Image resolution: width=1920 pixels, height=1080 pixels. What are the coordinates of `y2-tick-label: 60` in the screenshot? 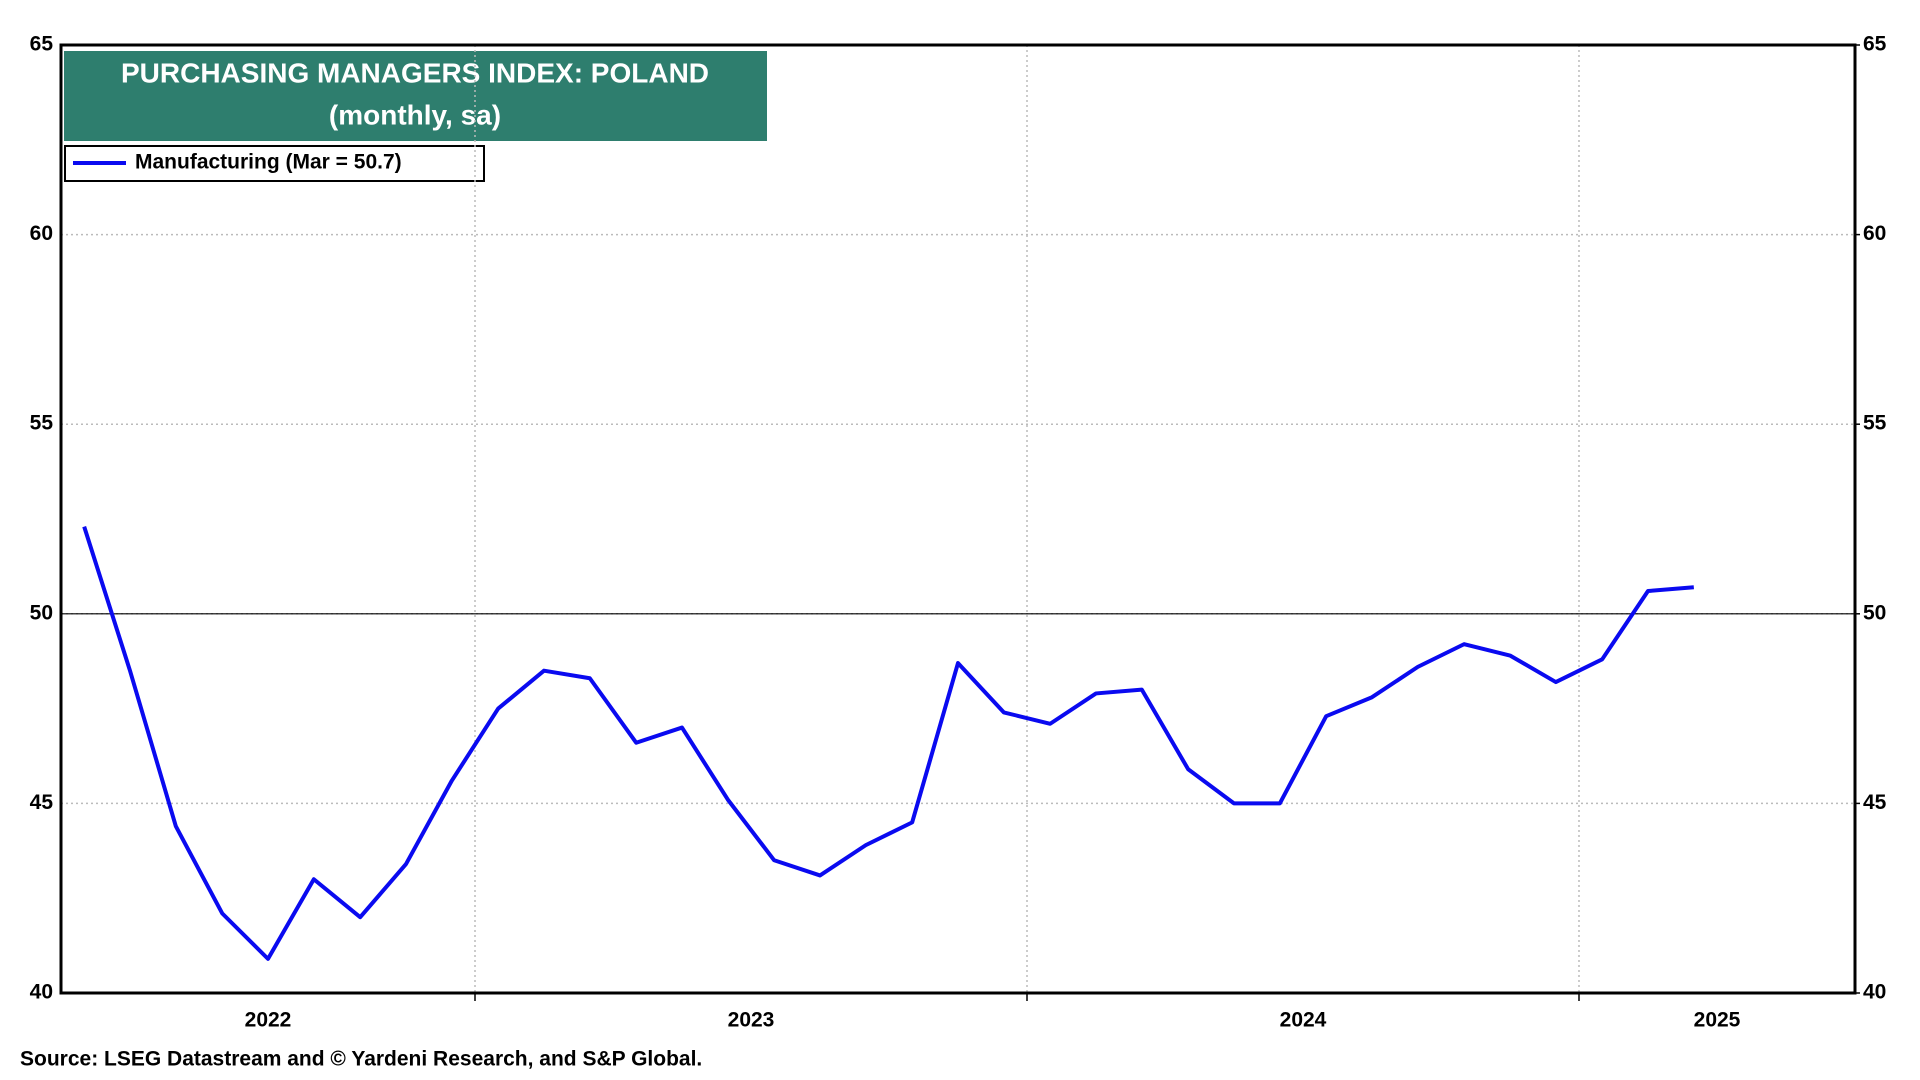 It's located at (1874, 233).